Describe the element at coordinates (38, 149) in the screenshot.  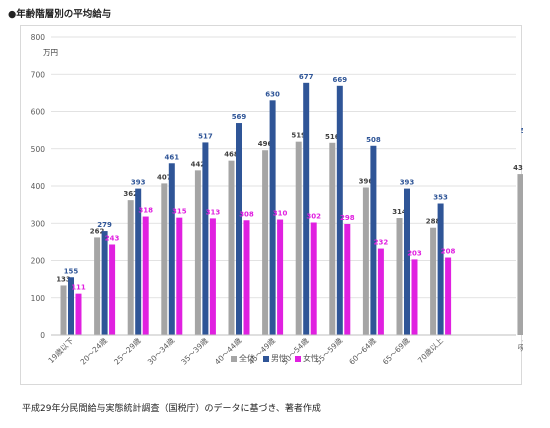
I see `y-tick-label: 500` at that location.